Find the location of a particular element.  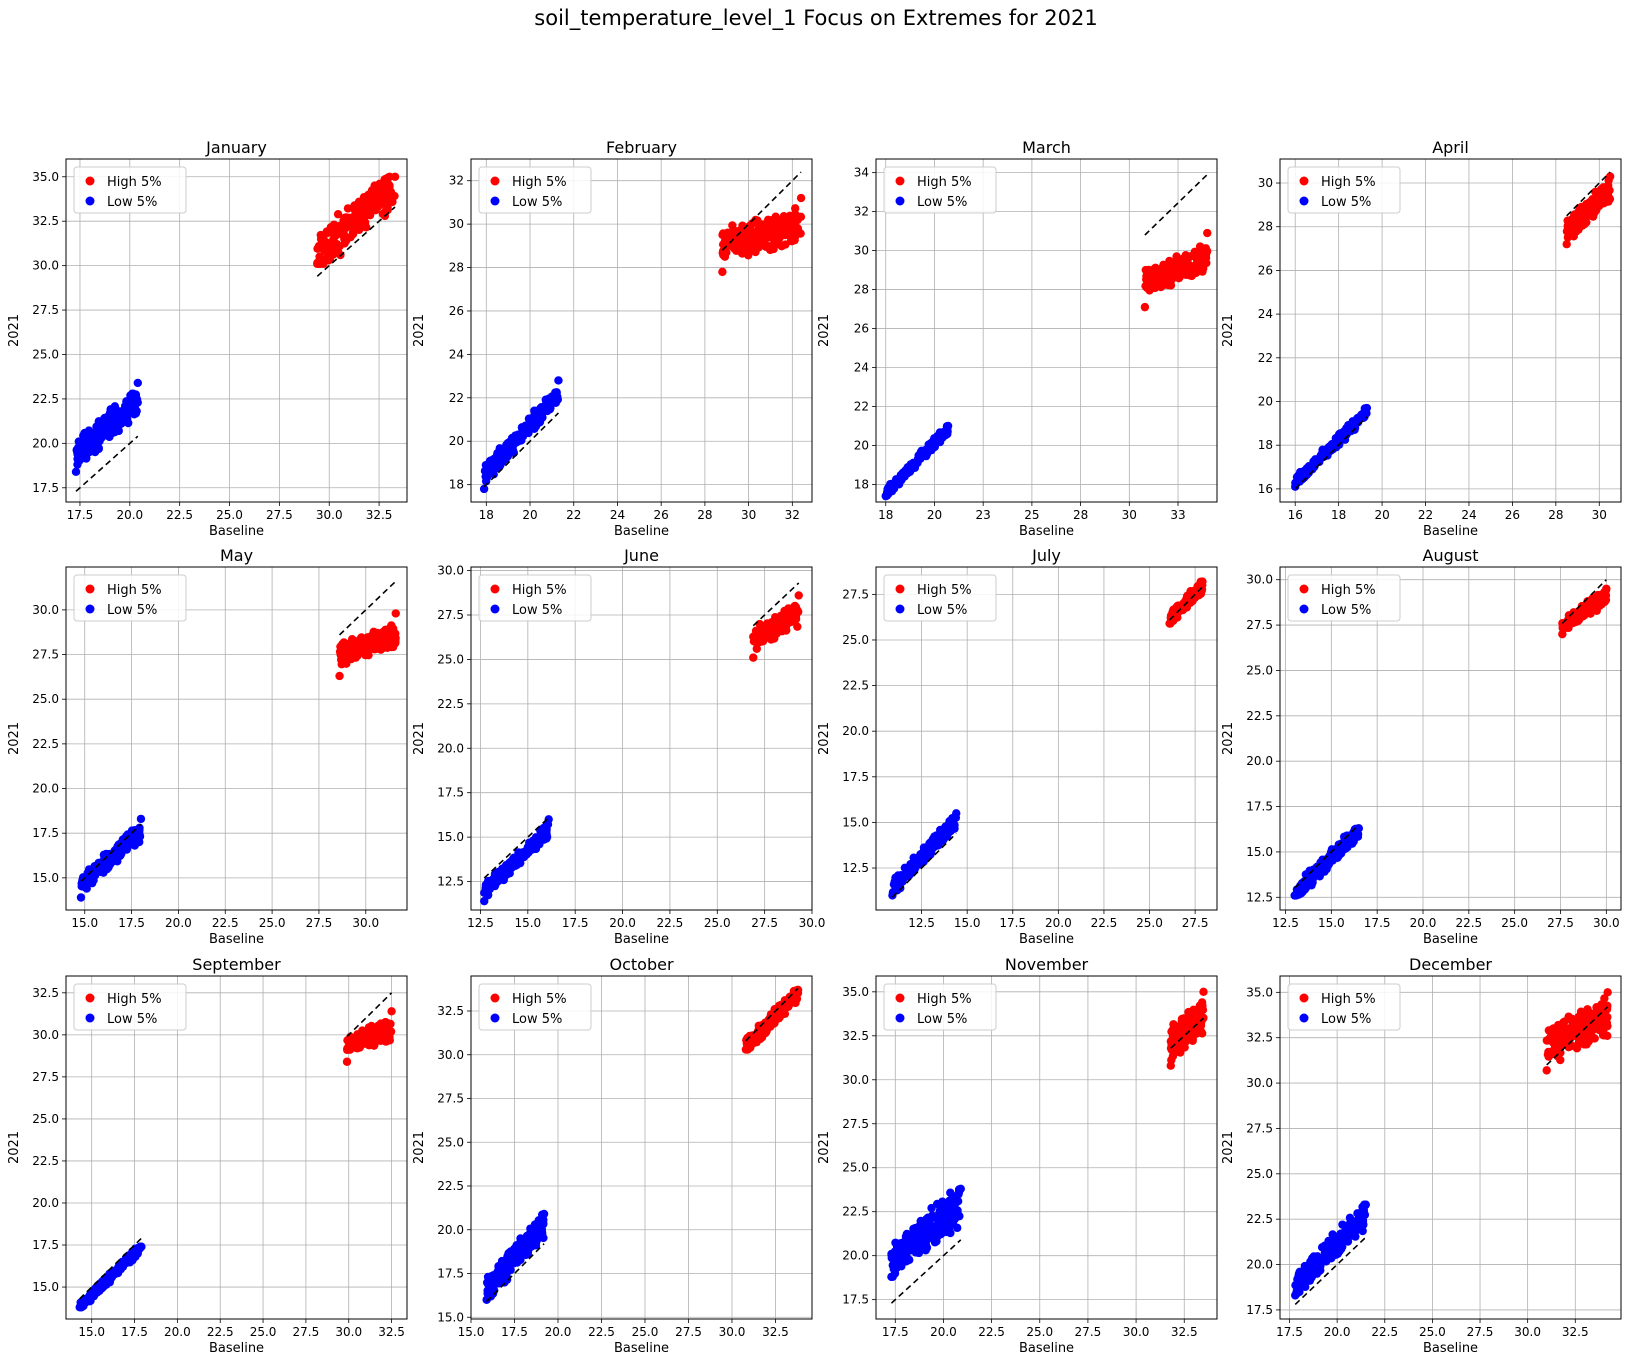

y-tick-label: 26 is located at coordinates (1265, 270).